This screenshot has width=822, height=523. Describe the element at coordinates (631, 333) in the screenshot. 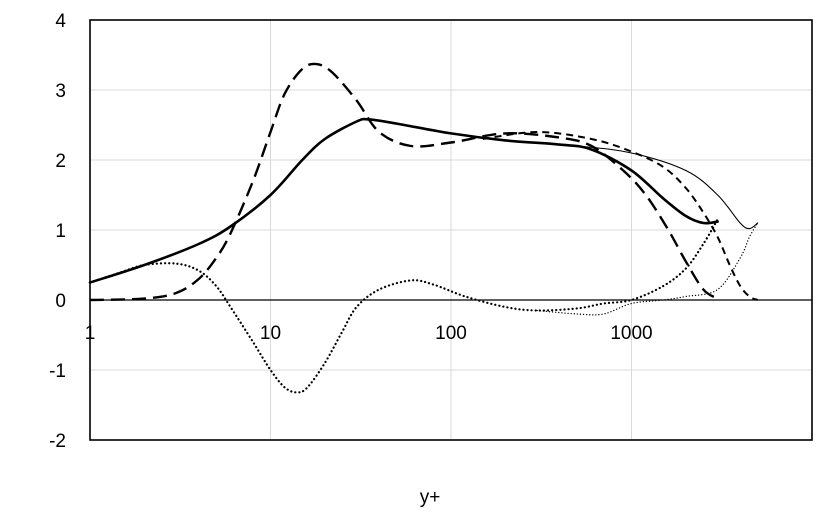

I see `x-tick-label: 1000` at that location.